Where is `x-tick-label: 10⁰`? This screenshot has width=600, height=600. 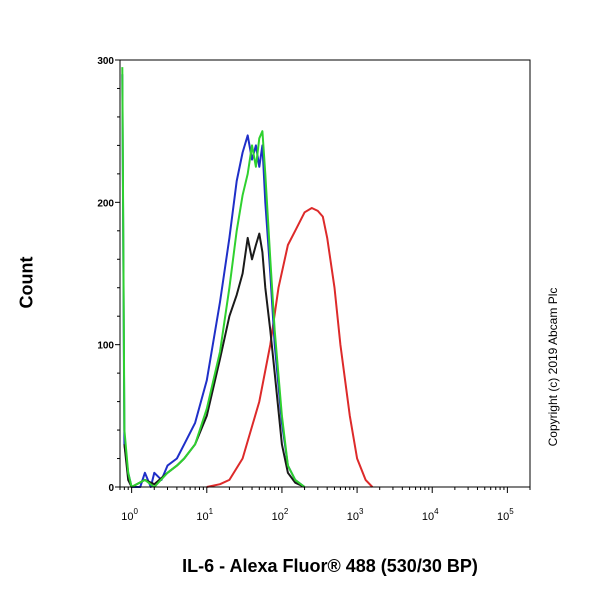
x-tick-label: 10⁰ is located at coordinates (129, 515).